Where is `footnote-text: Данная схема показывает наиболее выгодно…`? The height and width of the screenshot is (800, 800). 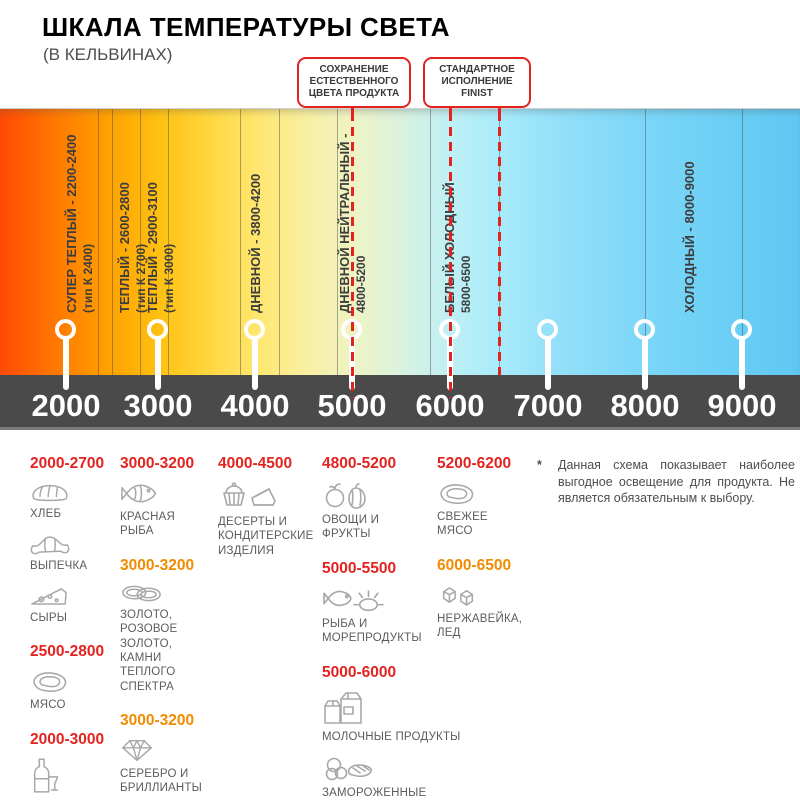 footnote-text: Данная схема показывает наиболее выгодно… is located at coordinates (676, 481).